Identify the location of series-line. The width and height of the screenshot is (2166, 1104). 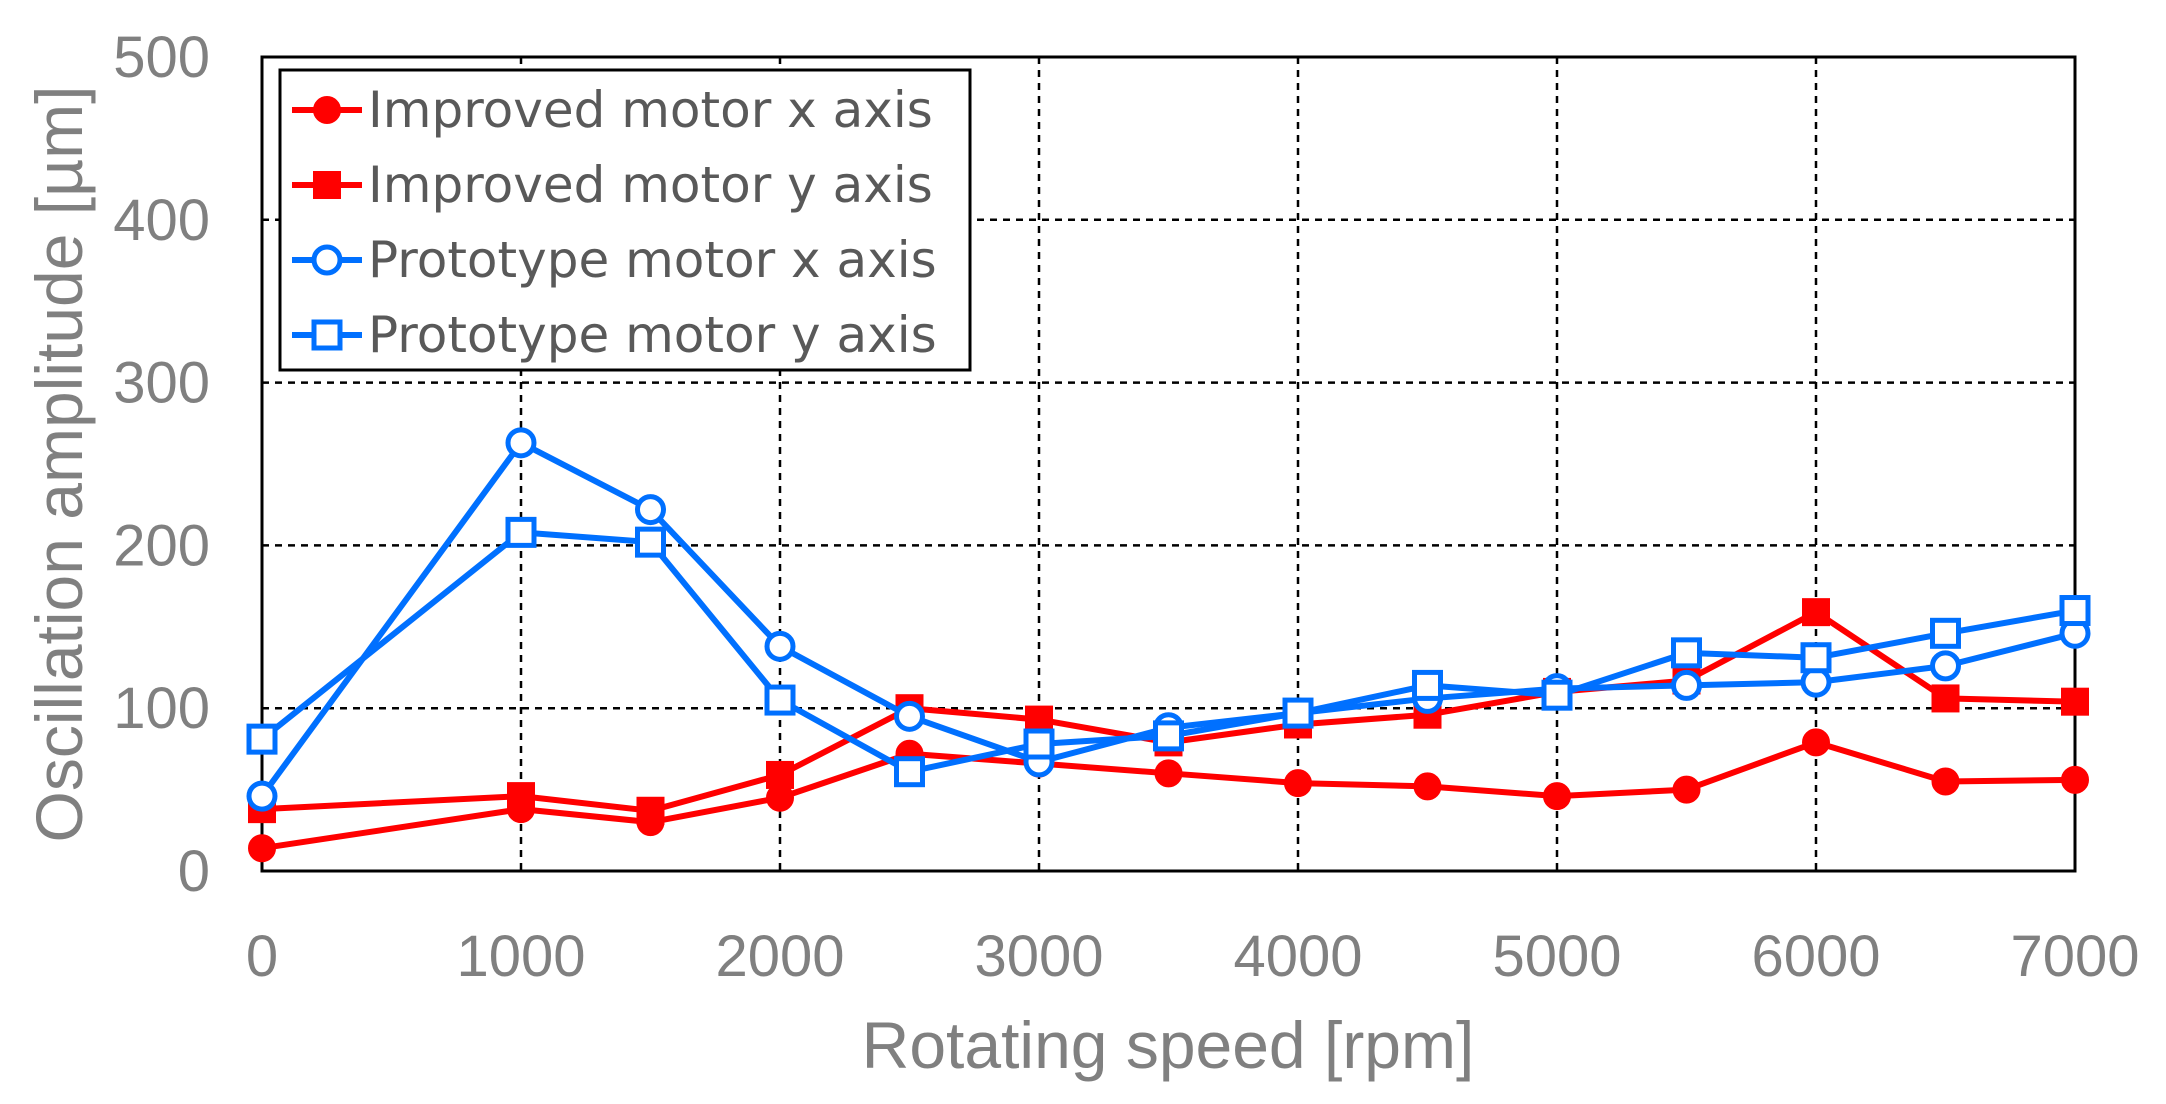
(1168, 795).